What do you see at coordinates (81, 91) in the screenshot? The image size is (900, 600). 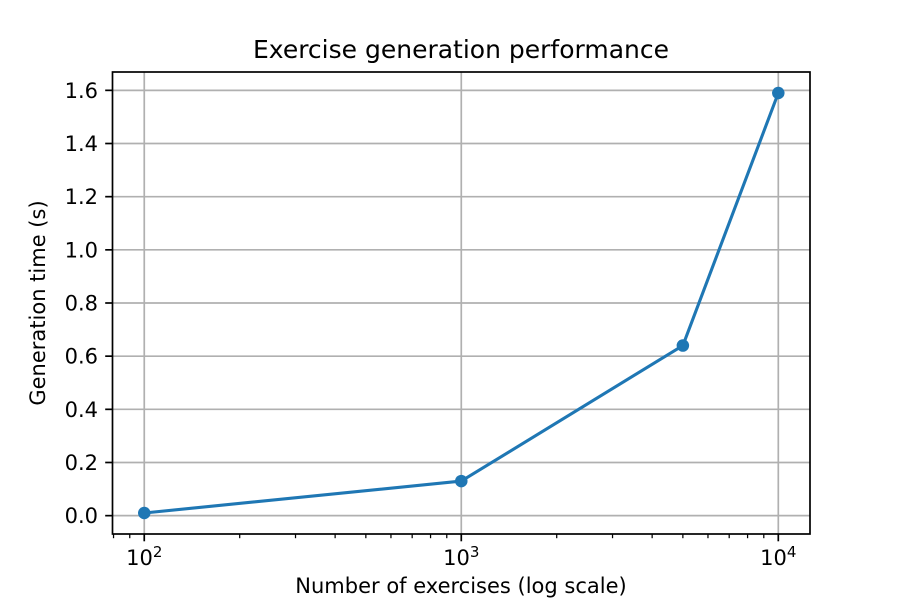 I see `y-tick-label: 1.6` at bounding box center [81, 91].